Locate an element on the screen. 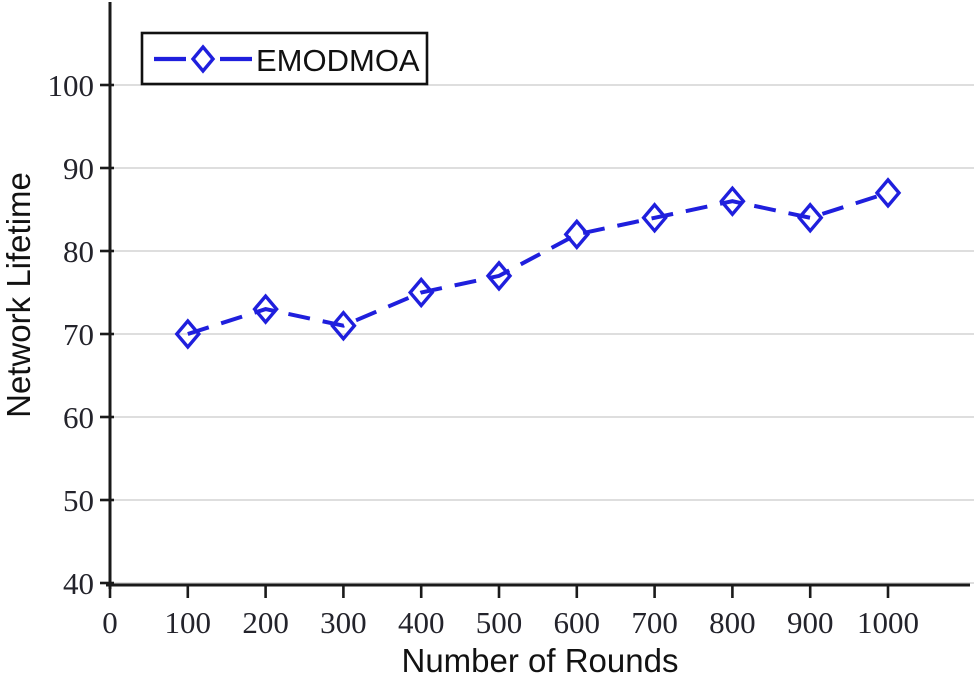 Image resolution: width=974 pixels, height=681 pixels. x-tick-label: 100 is located at coordinates (188, 622).